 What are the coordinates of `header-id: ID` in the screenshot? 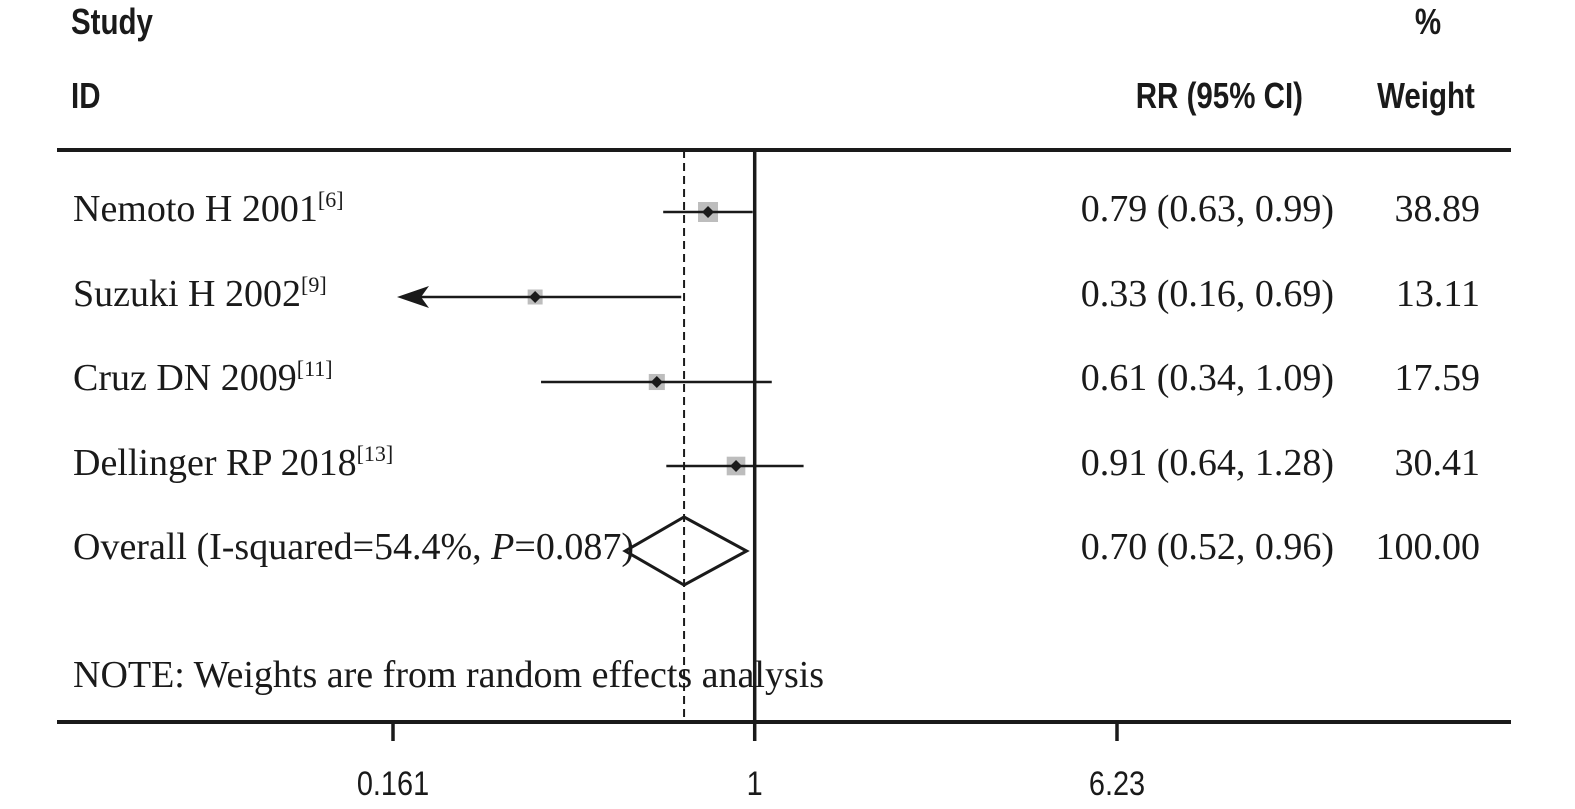 It's located at (86, 95).